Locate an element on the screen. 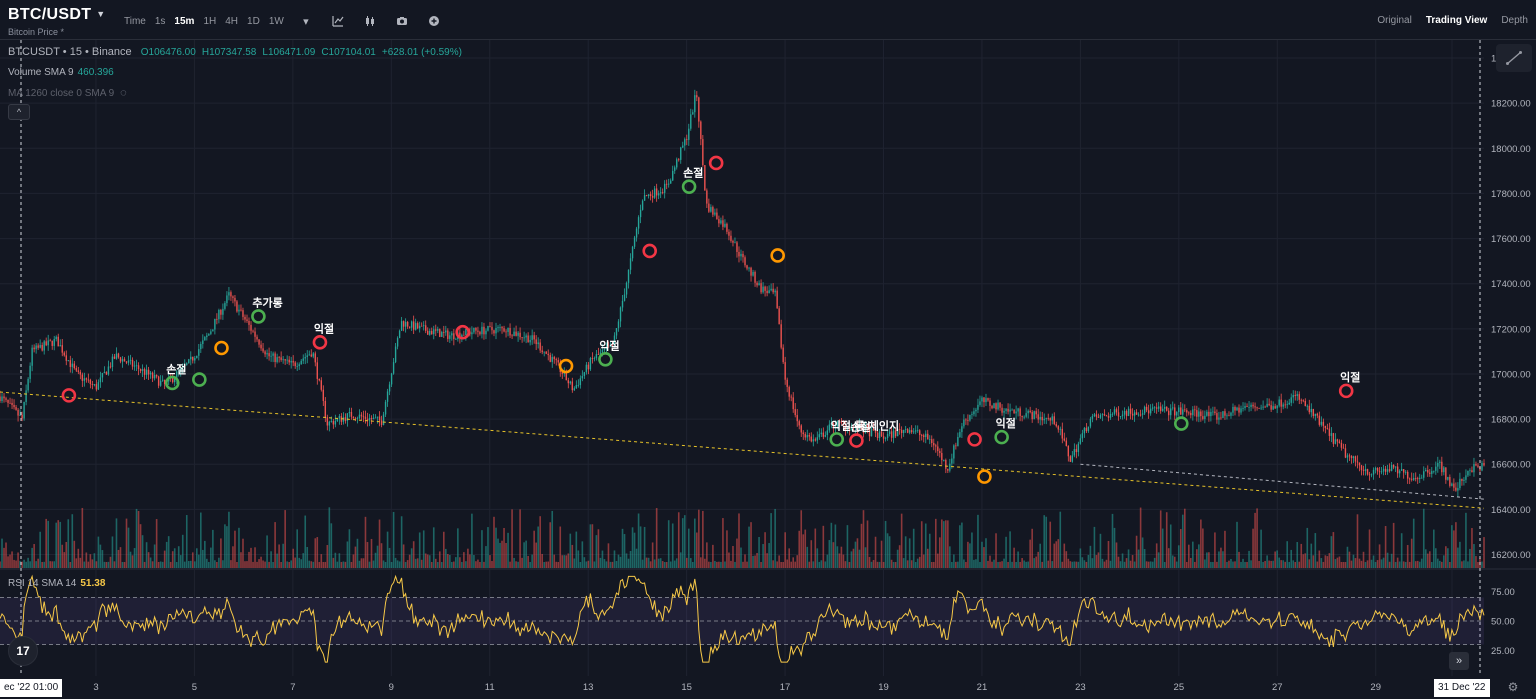  tf-time: Time is located at coordinates (135, 21).